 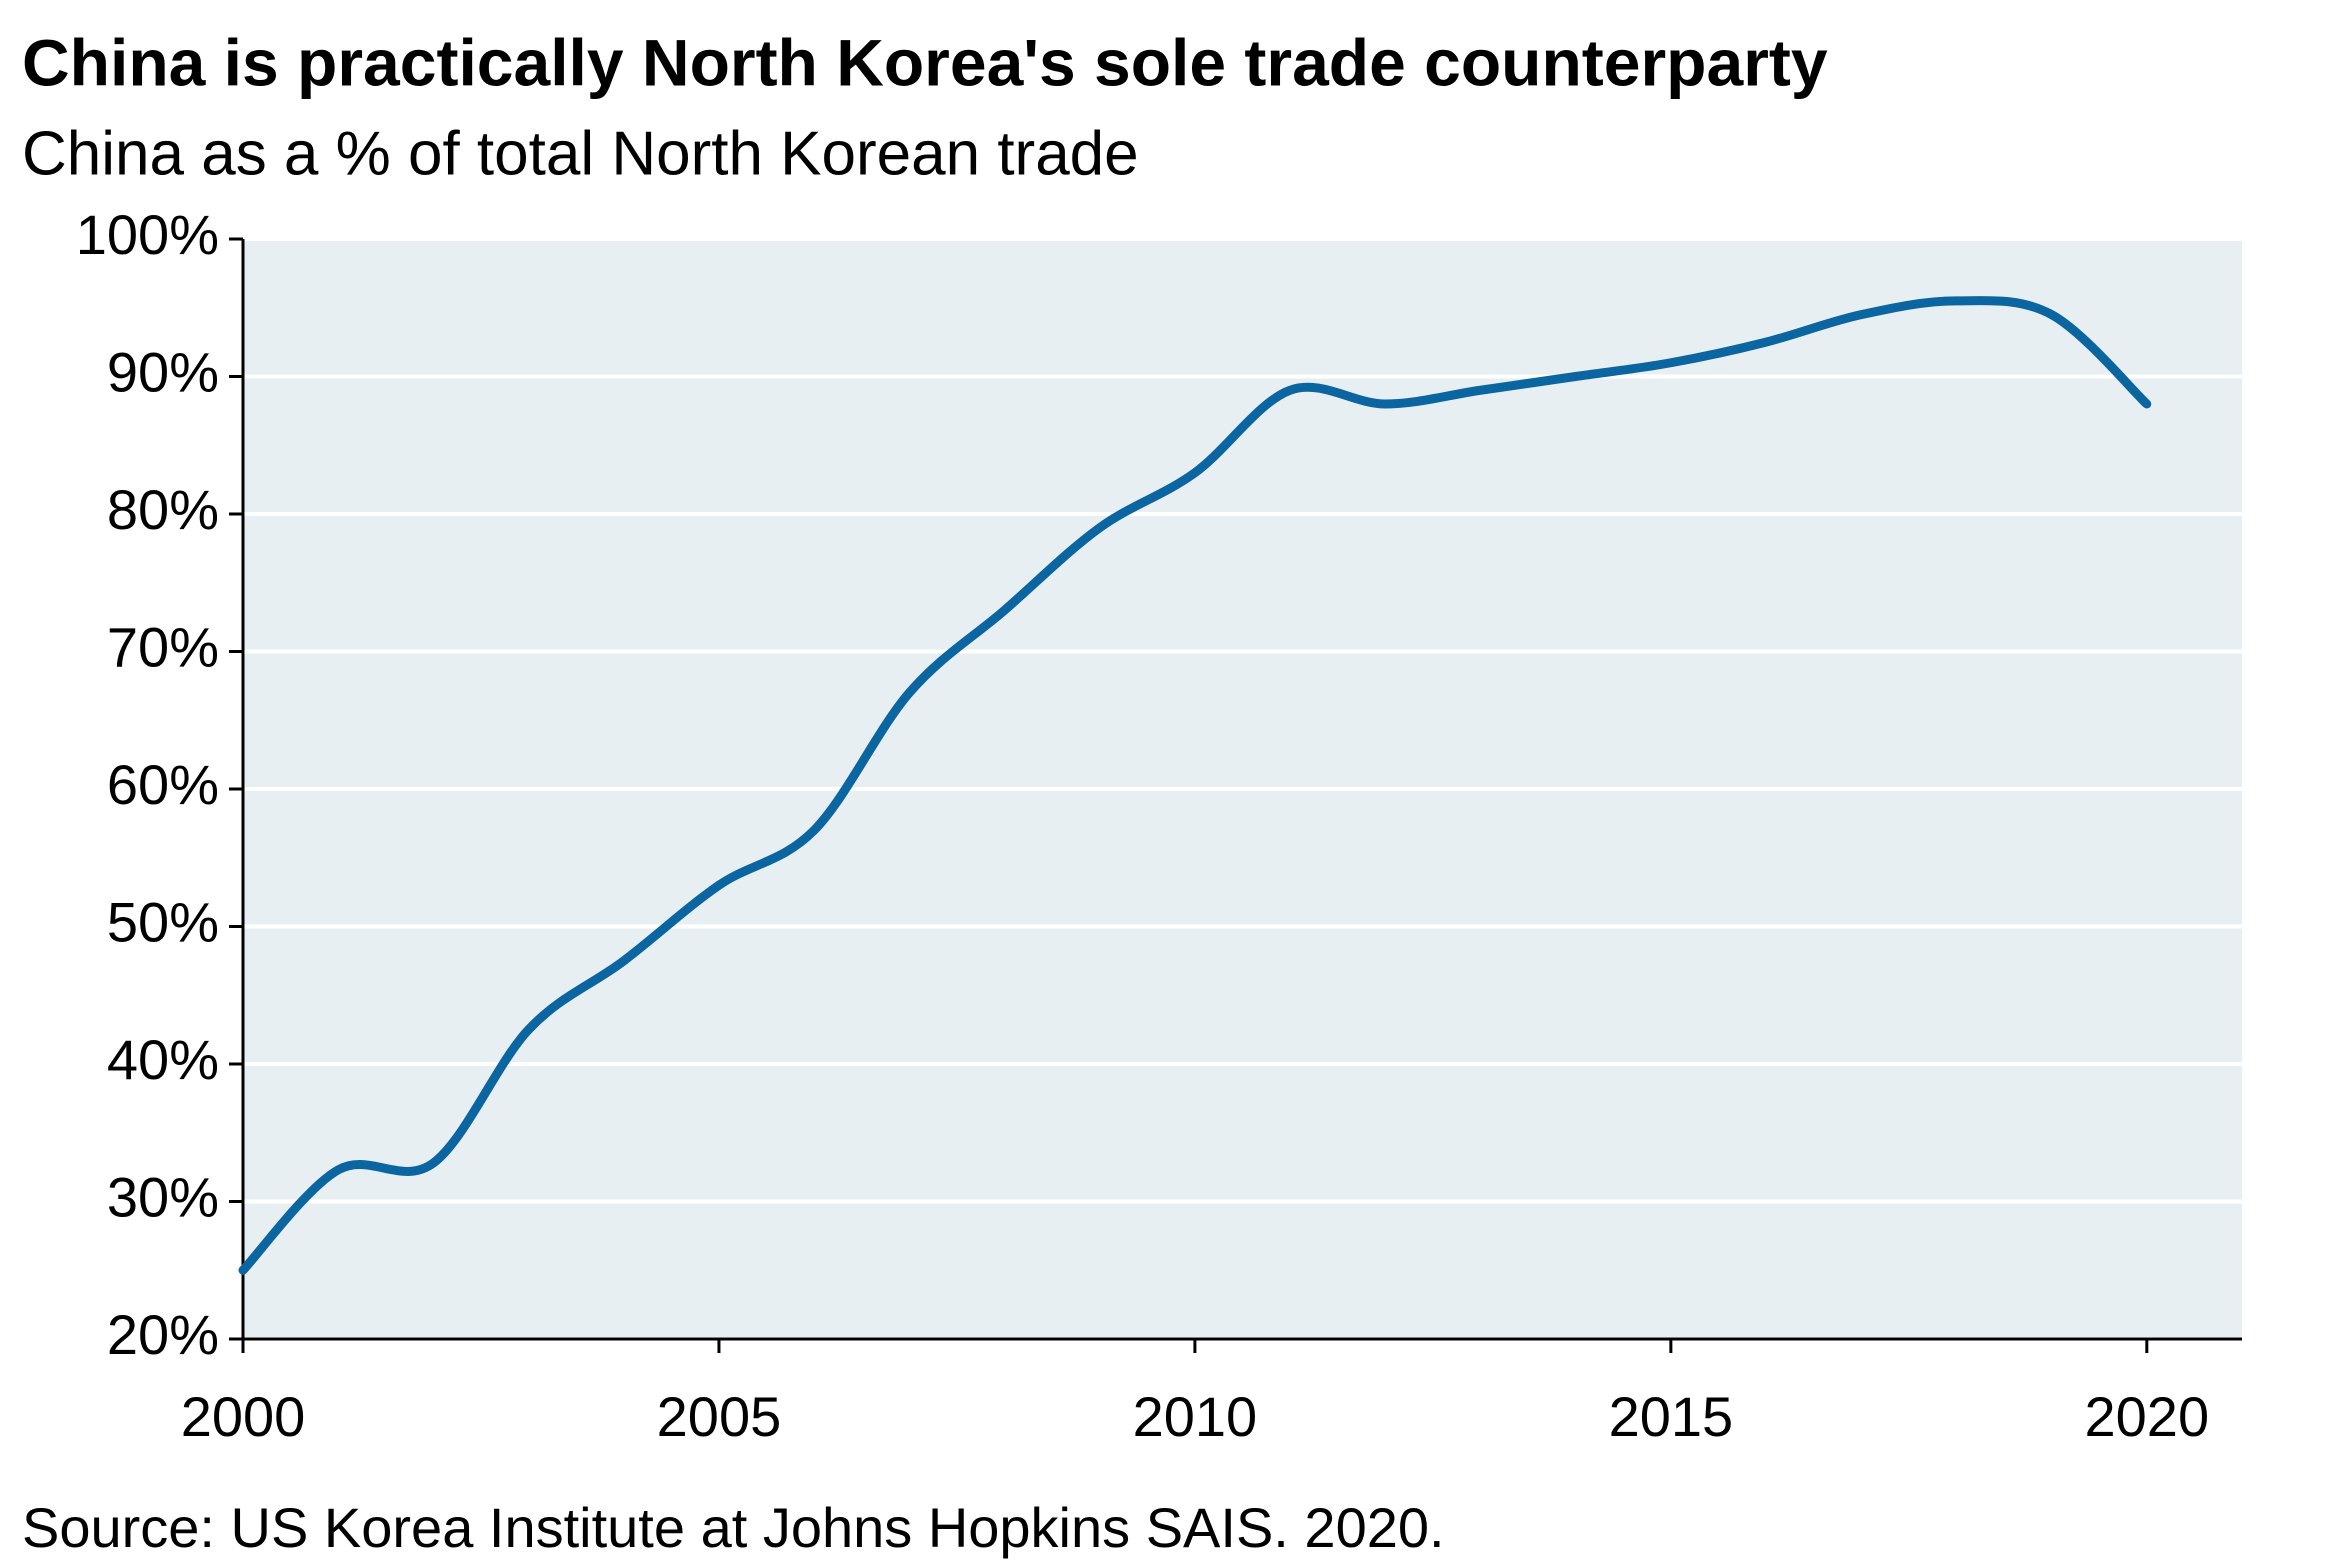 What do you see at coordinates (2147, 1416) in the screenshot?
I see `x-tick-label: 2020` at bounding box center [2147, 1416].